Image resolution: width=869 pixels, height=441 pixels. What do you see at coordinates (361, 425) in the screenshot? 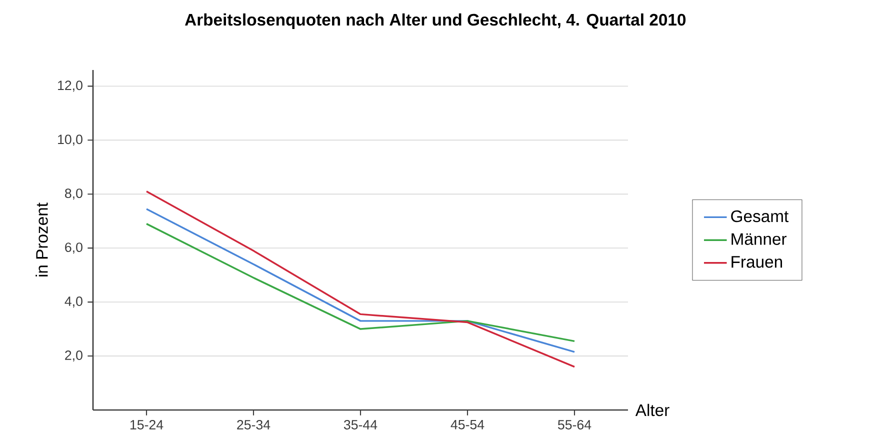
I see `x-tick-label: 35-44` at bounding box center [361, 425].